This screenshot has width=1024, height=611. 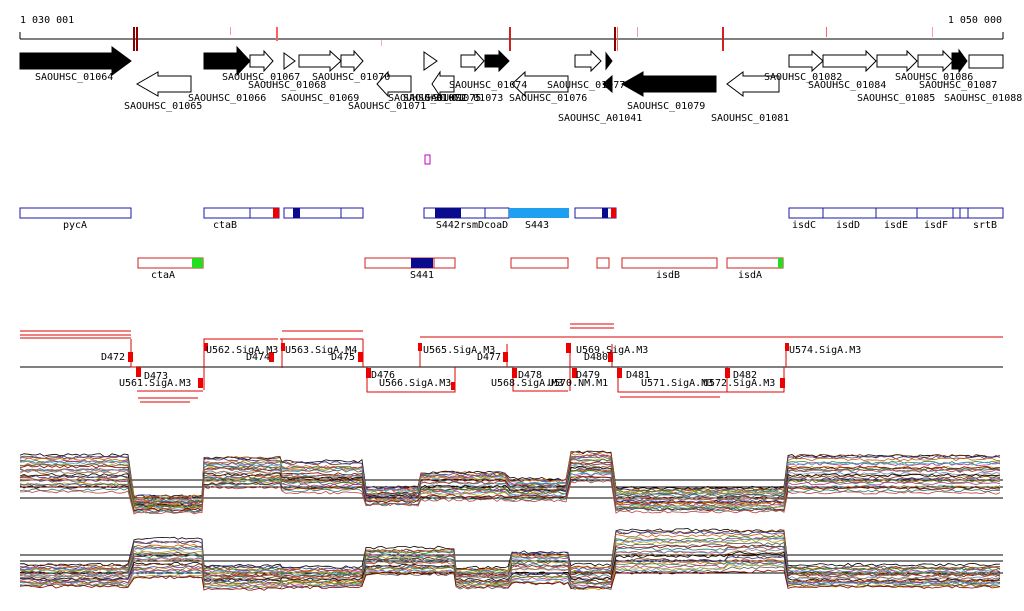 I want to click on operon-label: pycA, so click(x=75, y=225).